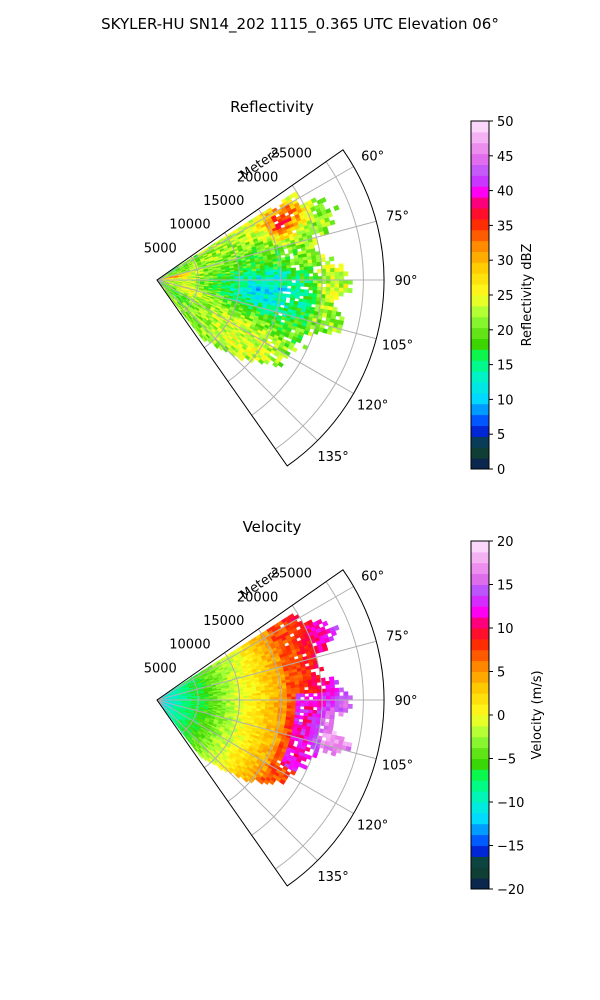  Describe the element at coordinates (501, 435) in the screenshot. I see `colorbar-tick-label: 5` at that location.